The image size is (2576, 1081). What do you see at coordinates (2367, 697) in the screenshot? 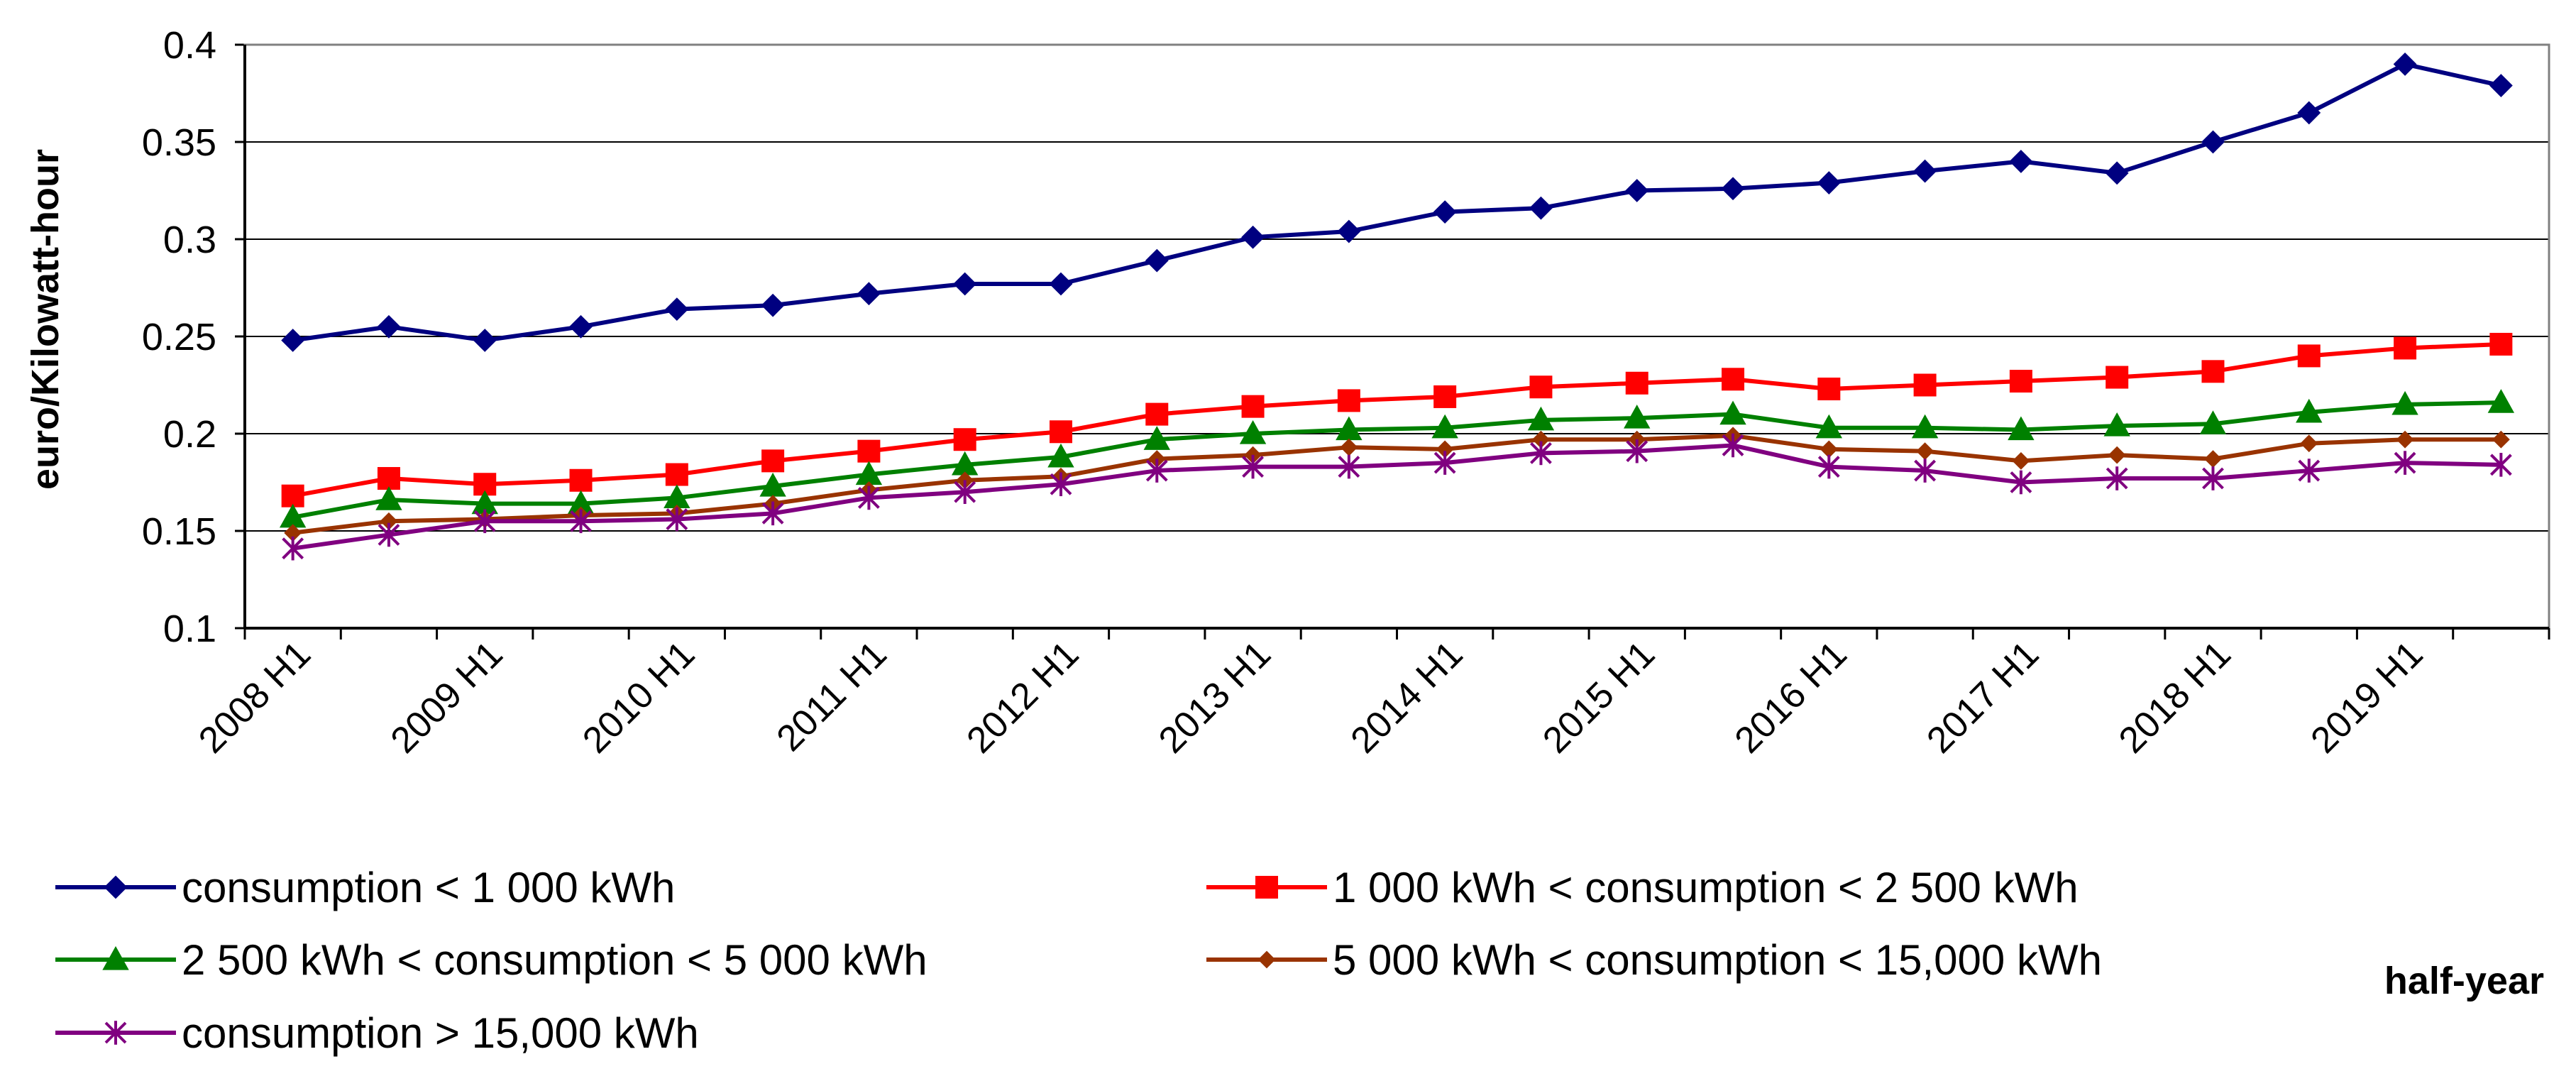
I see `x-tick-label: 2019 H1` at bounding box center [2367, 697].